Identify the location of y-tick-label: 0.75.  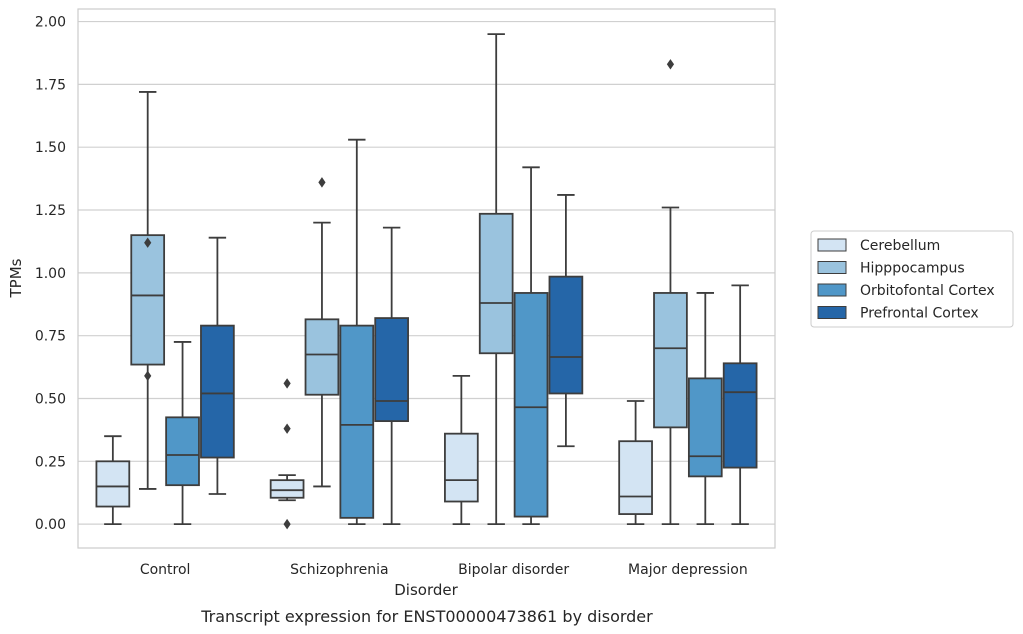
(50, 337).